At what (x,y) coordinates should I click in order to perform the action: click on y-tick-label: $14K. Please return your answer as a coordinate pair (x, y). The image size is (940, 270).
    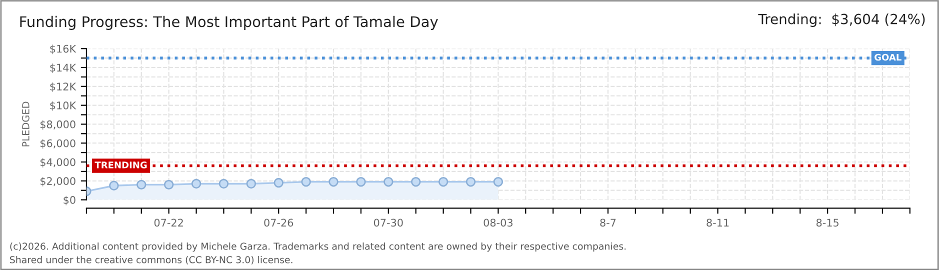
    Looking at the image, I should click on (63, 68).